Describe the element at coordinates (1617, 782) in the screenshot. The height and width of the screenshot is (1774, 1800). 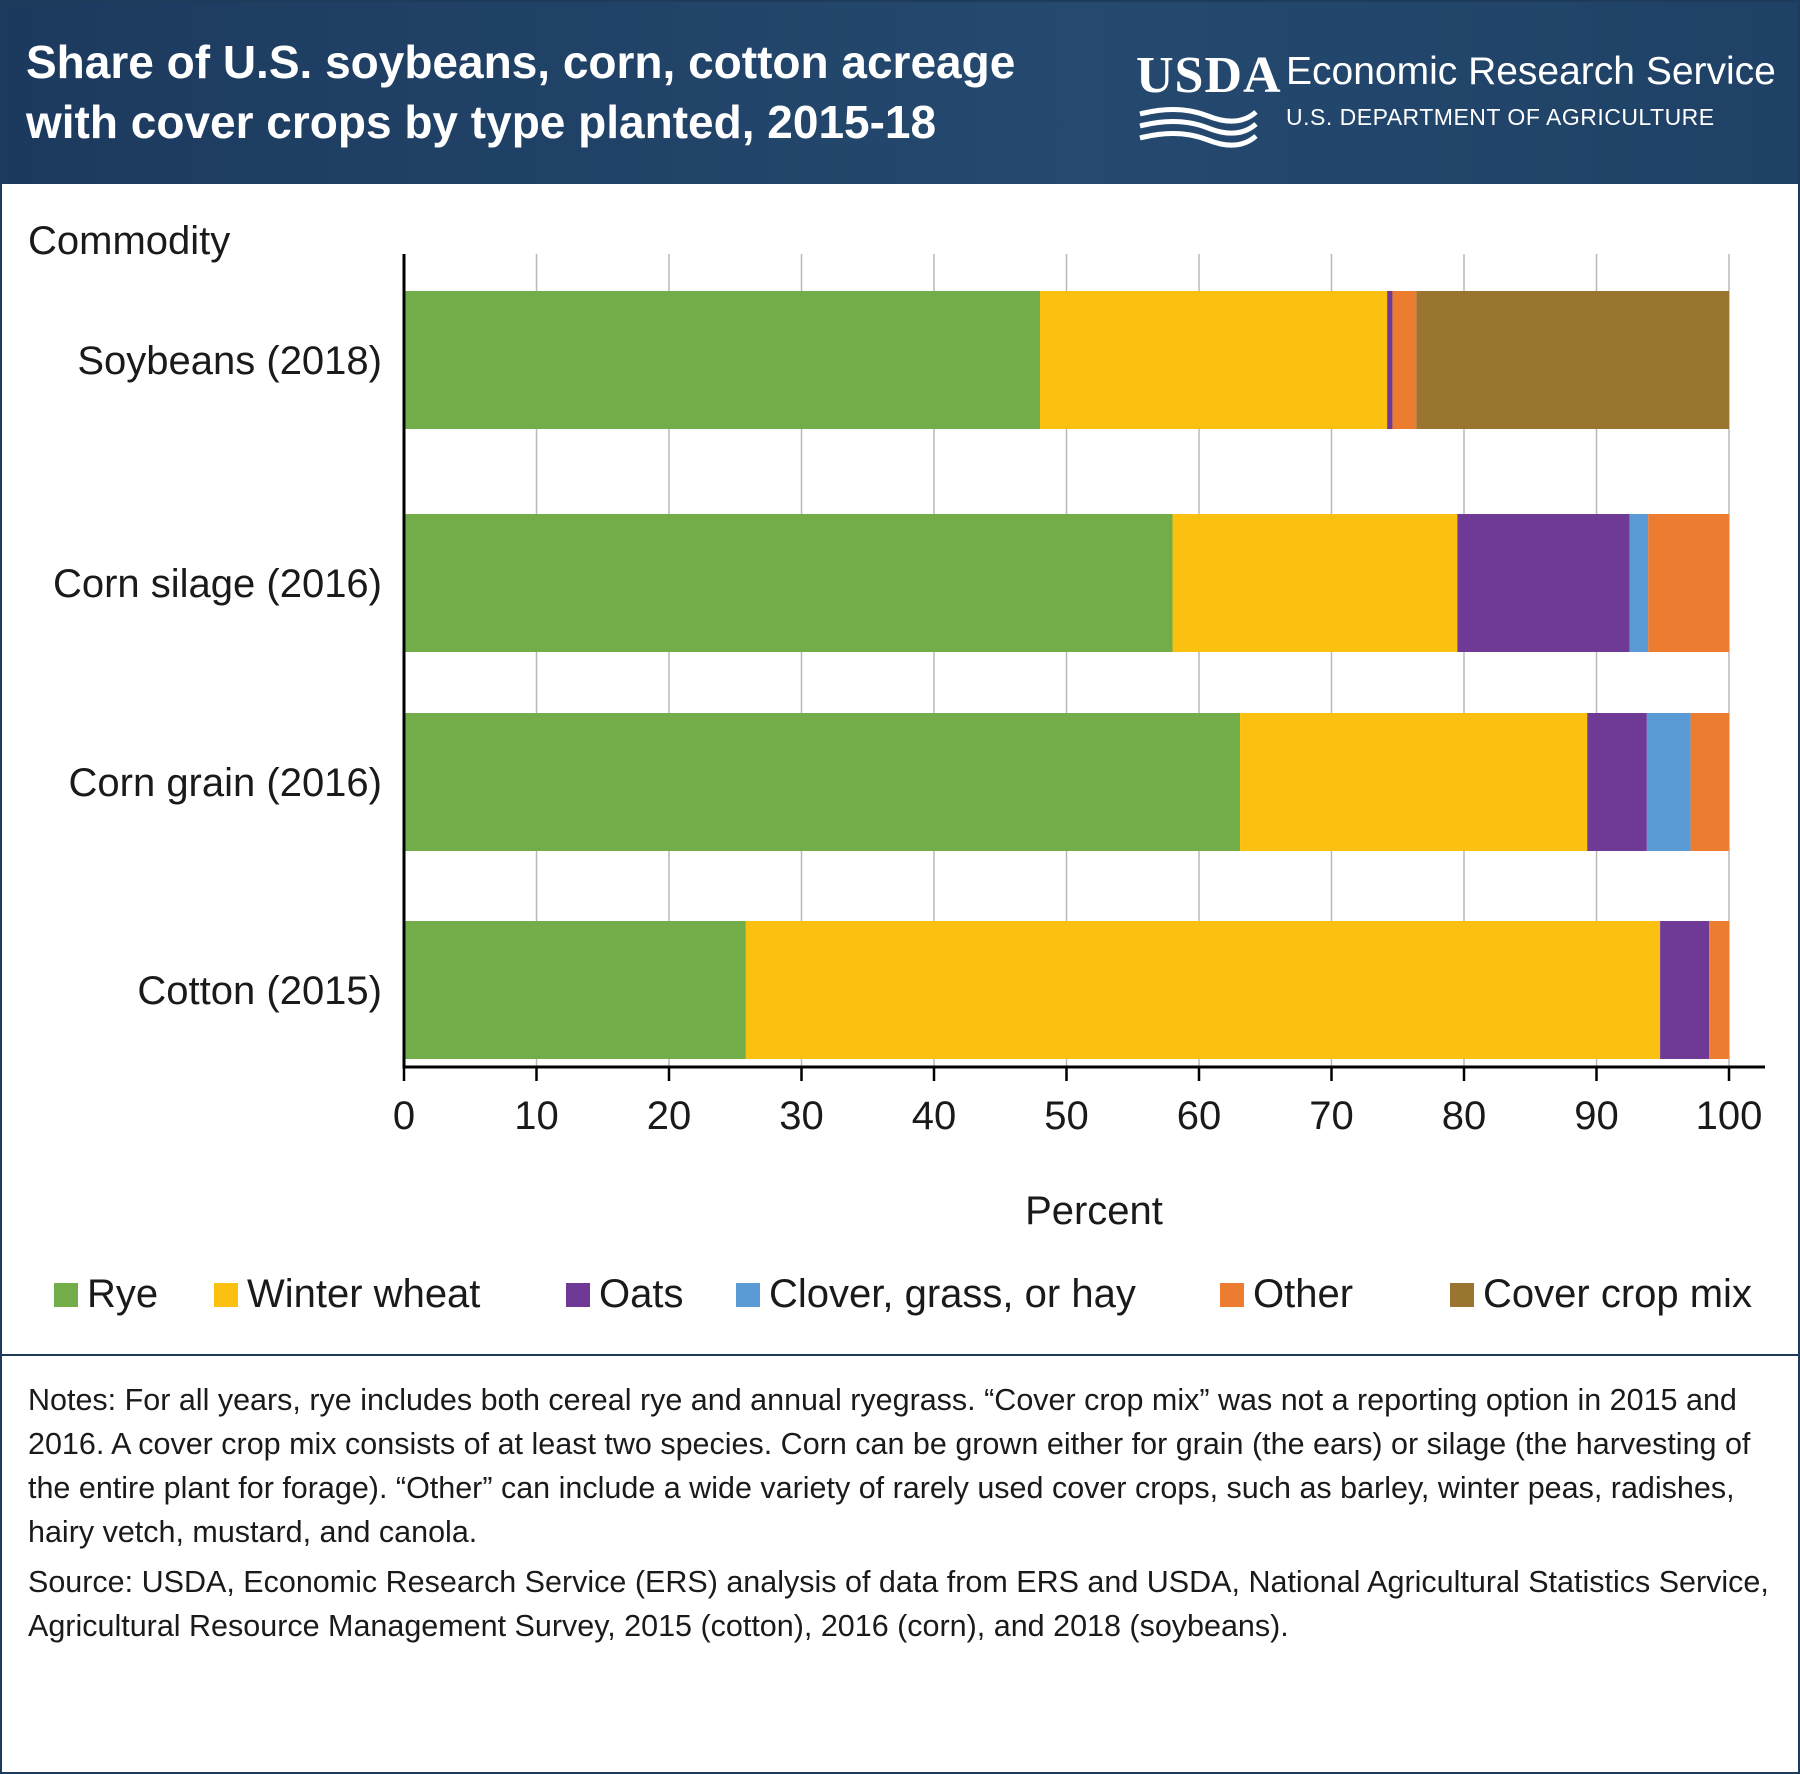
I see `bar-corn-grain-2016--oats` at that location.